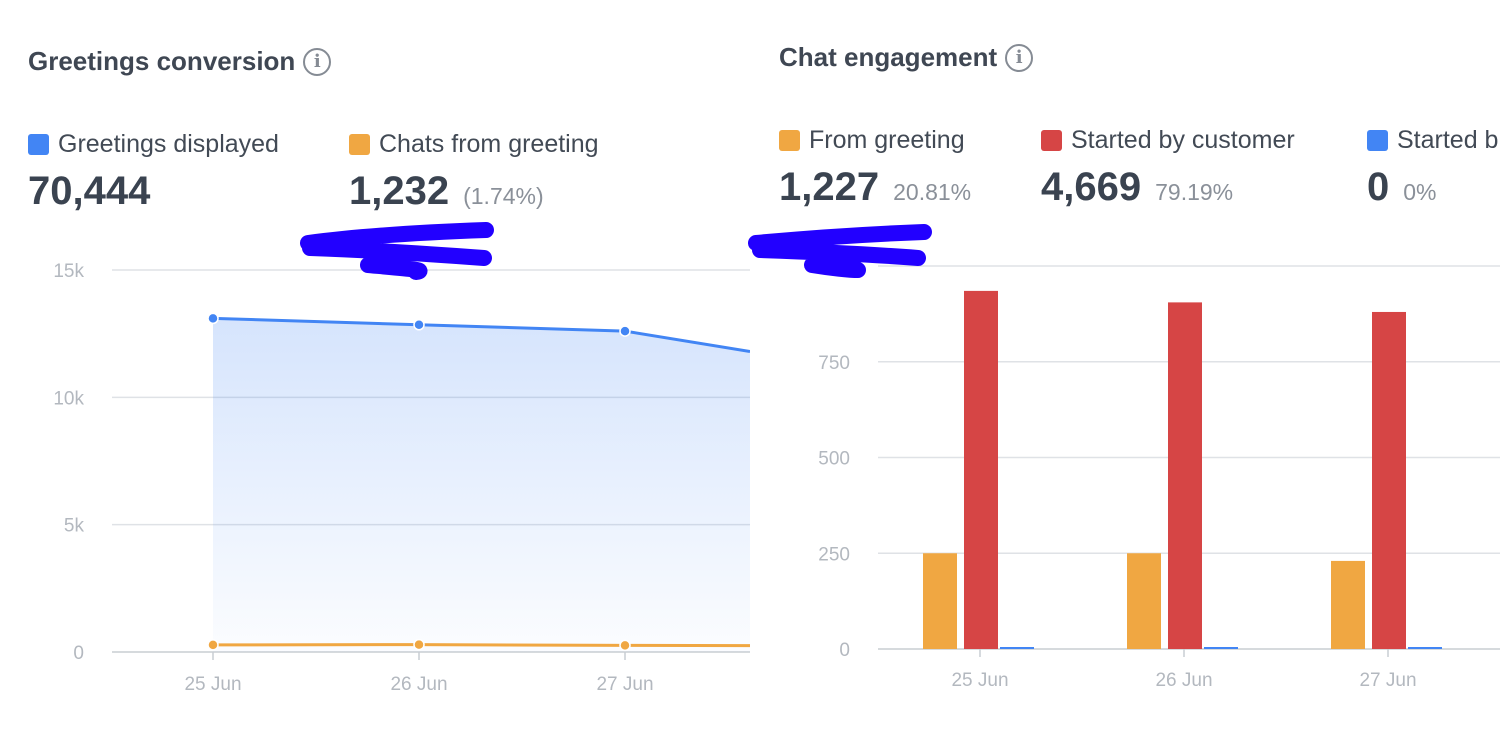 This screenshot has width=1500, height=746. I want to click on panel-title-text: Greetings conversion, so click(162, 61).